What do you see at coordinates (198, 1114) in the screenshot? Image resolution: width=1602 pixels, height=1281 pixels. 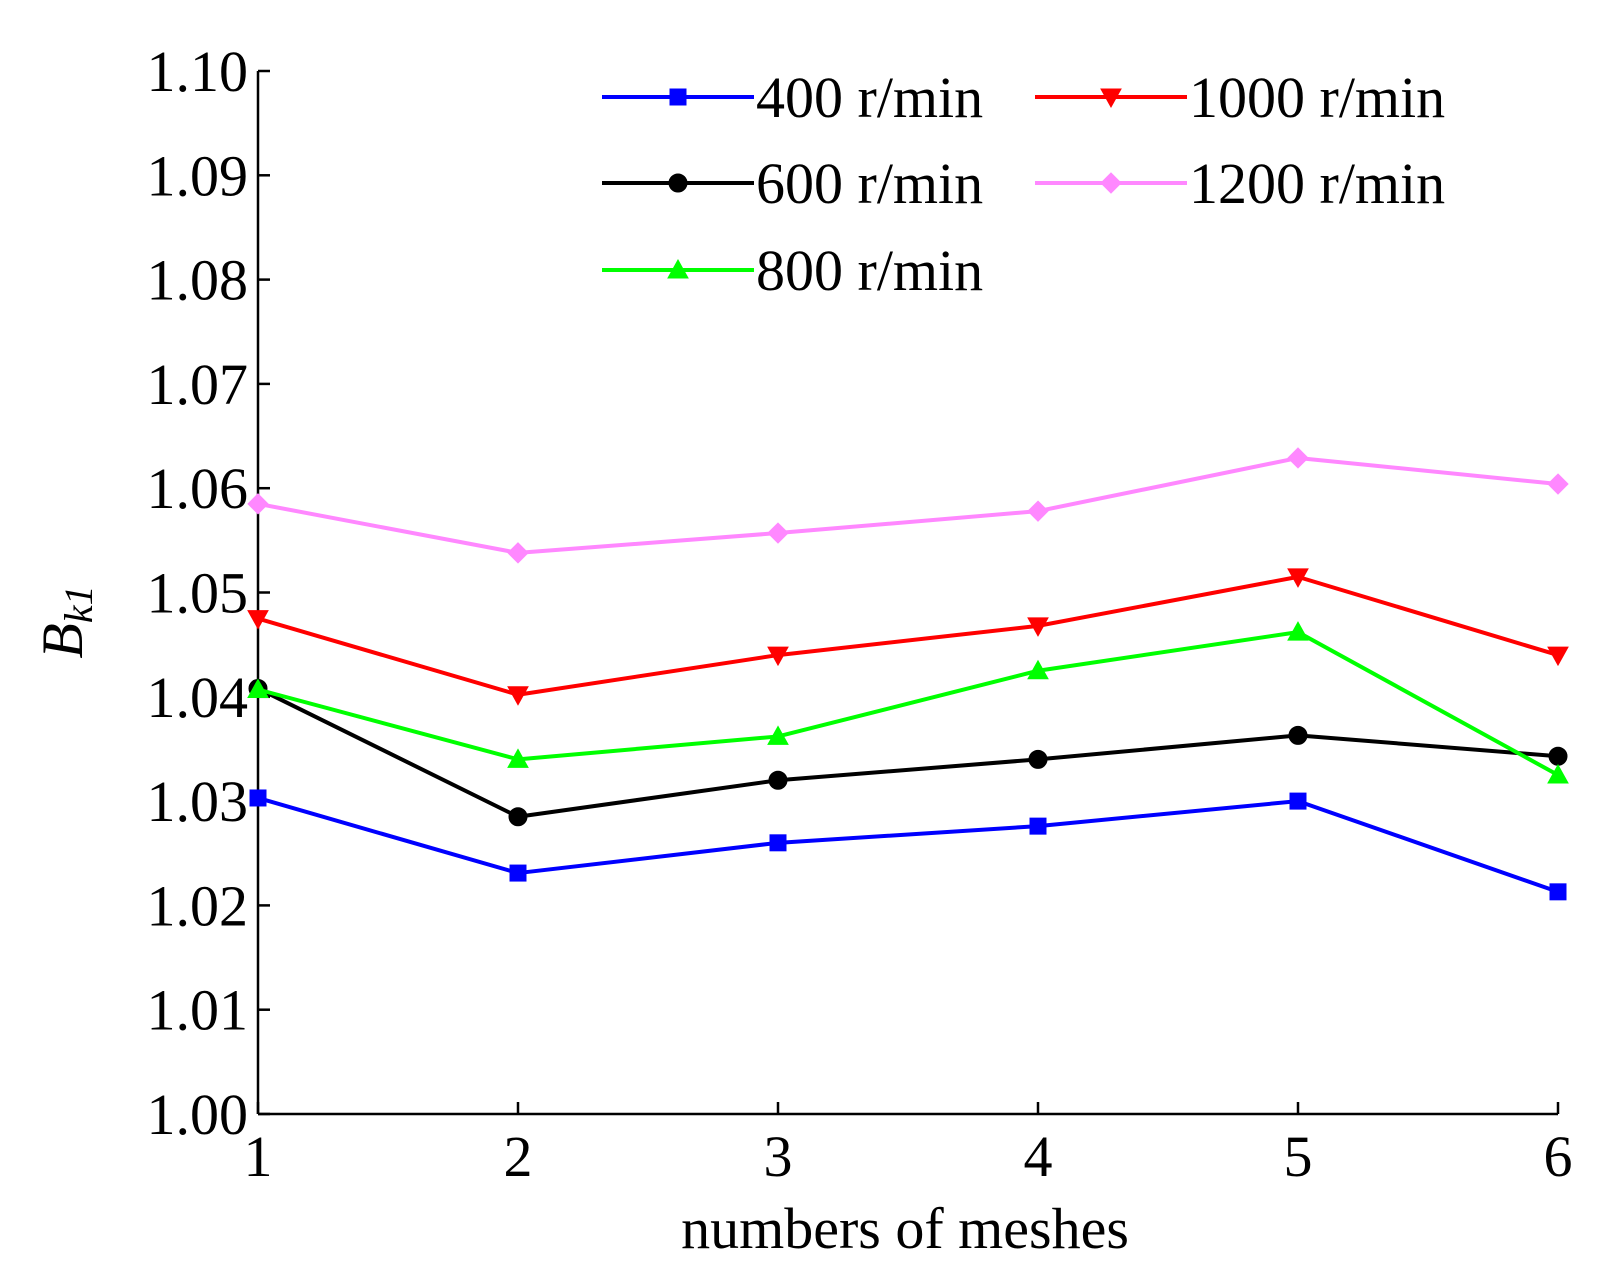 I see `y-tick-label: 1.00` at bounding box center [198, 1114].